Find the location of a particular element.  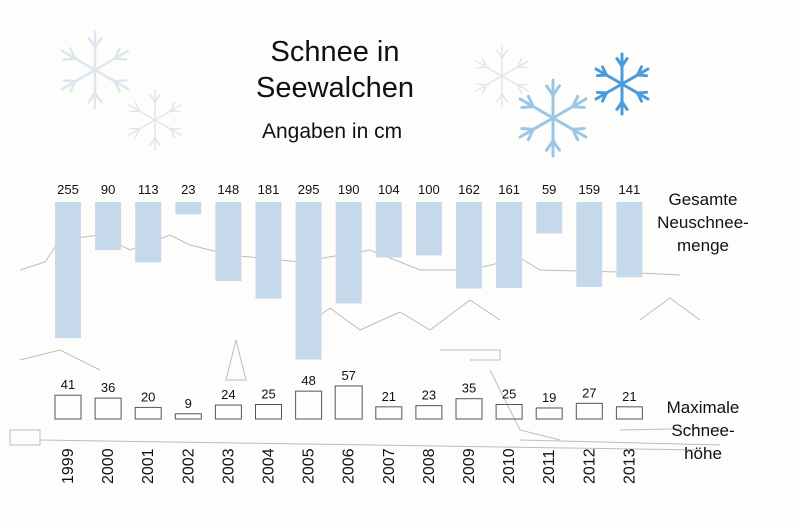

year-tick-label: 2010 is located at coordinates (509, 466).